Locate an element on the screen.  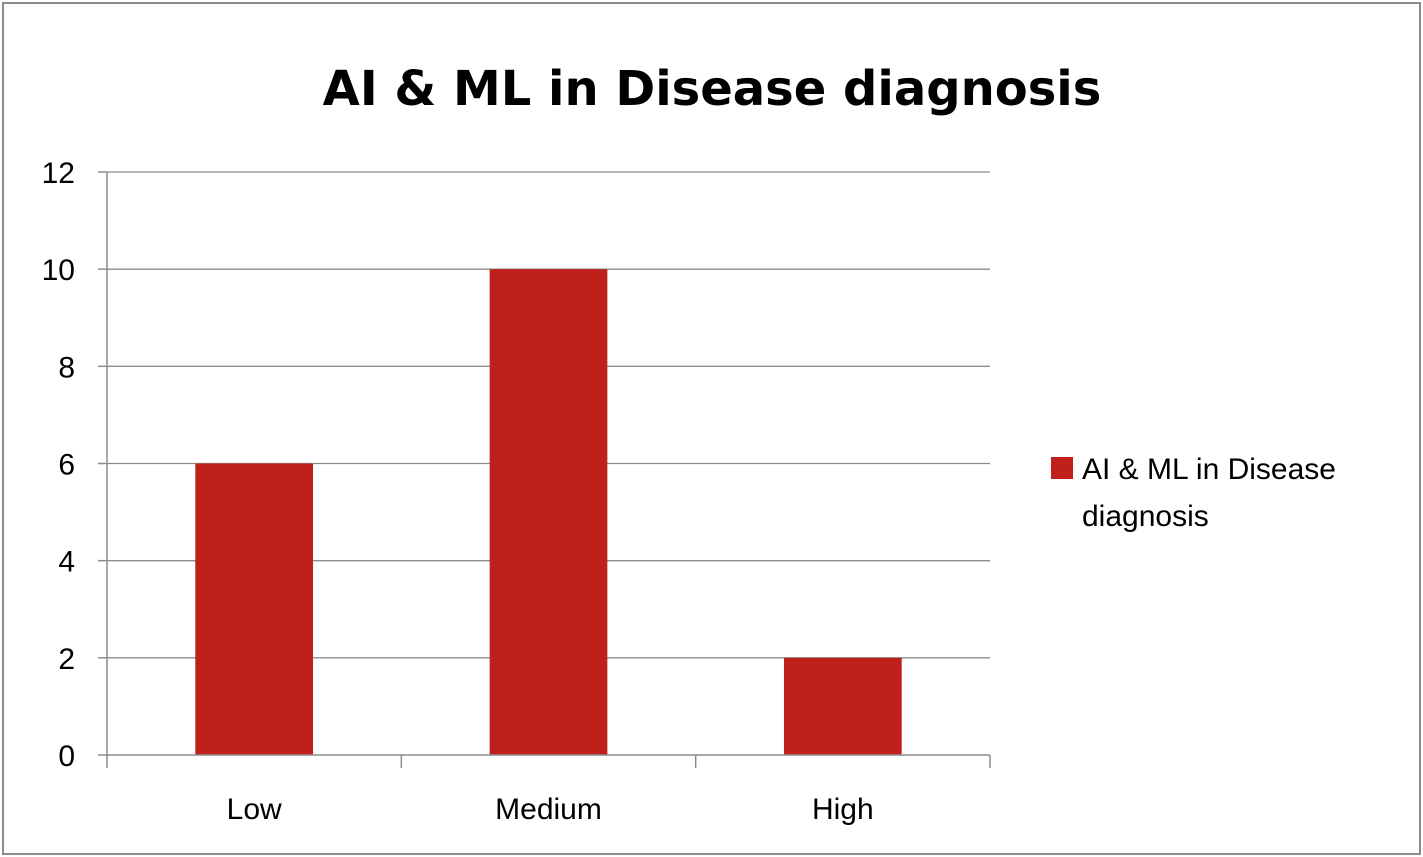
legend: AI & ML in Disease diagnosis is located at coordinates (1197, 493).